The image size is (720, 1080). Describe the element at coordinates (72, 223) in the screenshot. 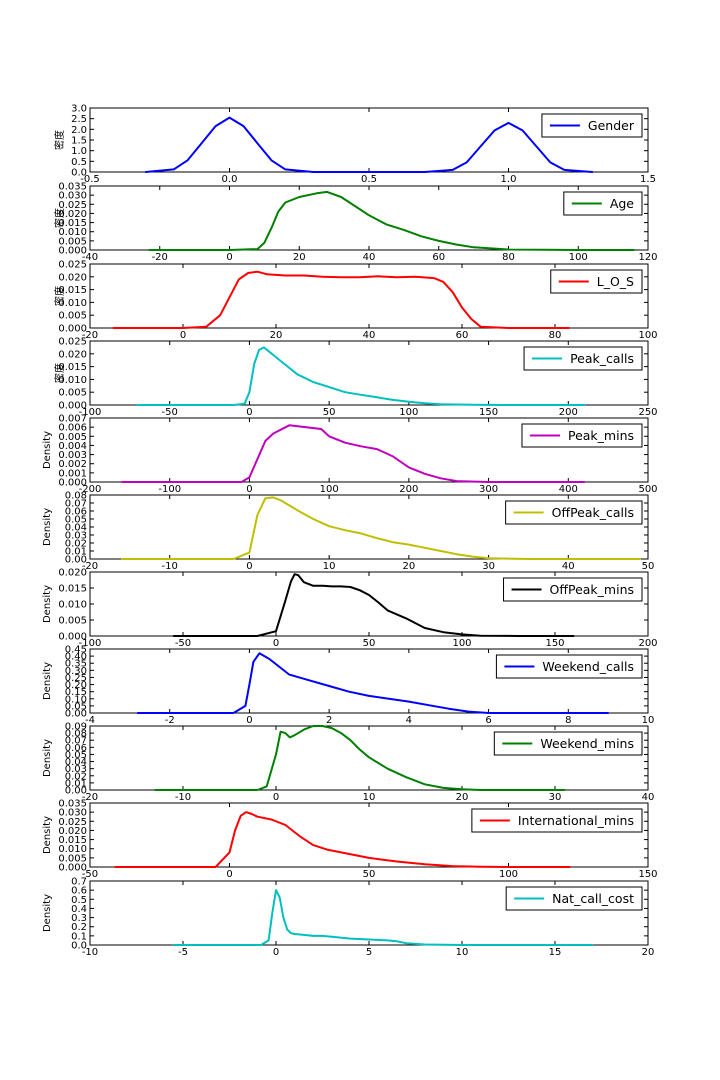

I see `y-tick-label: 0.015` at that location.